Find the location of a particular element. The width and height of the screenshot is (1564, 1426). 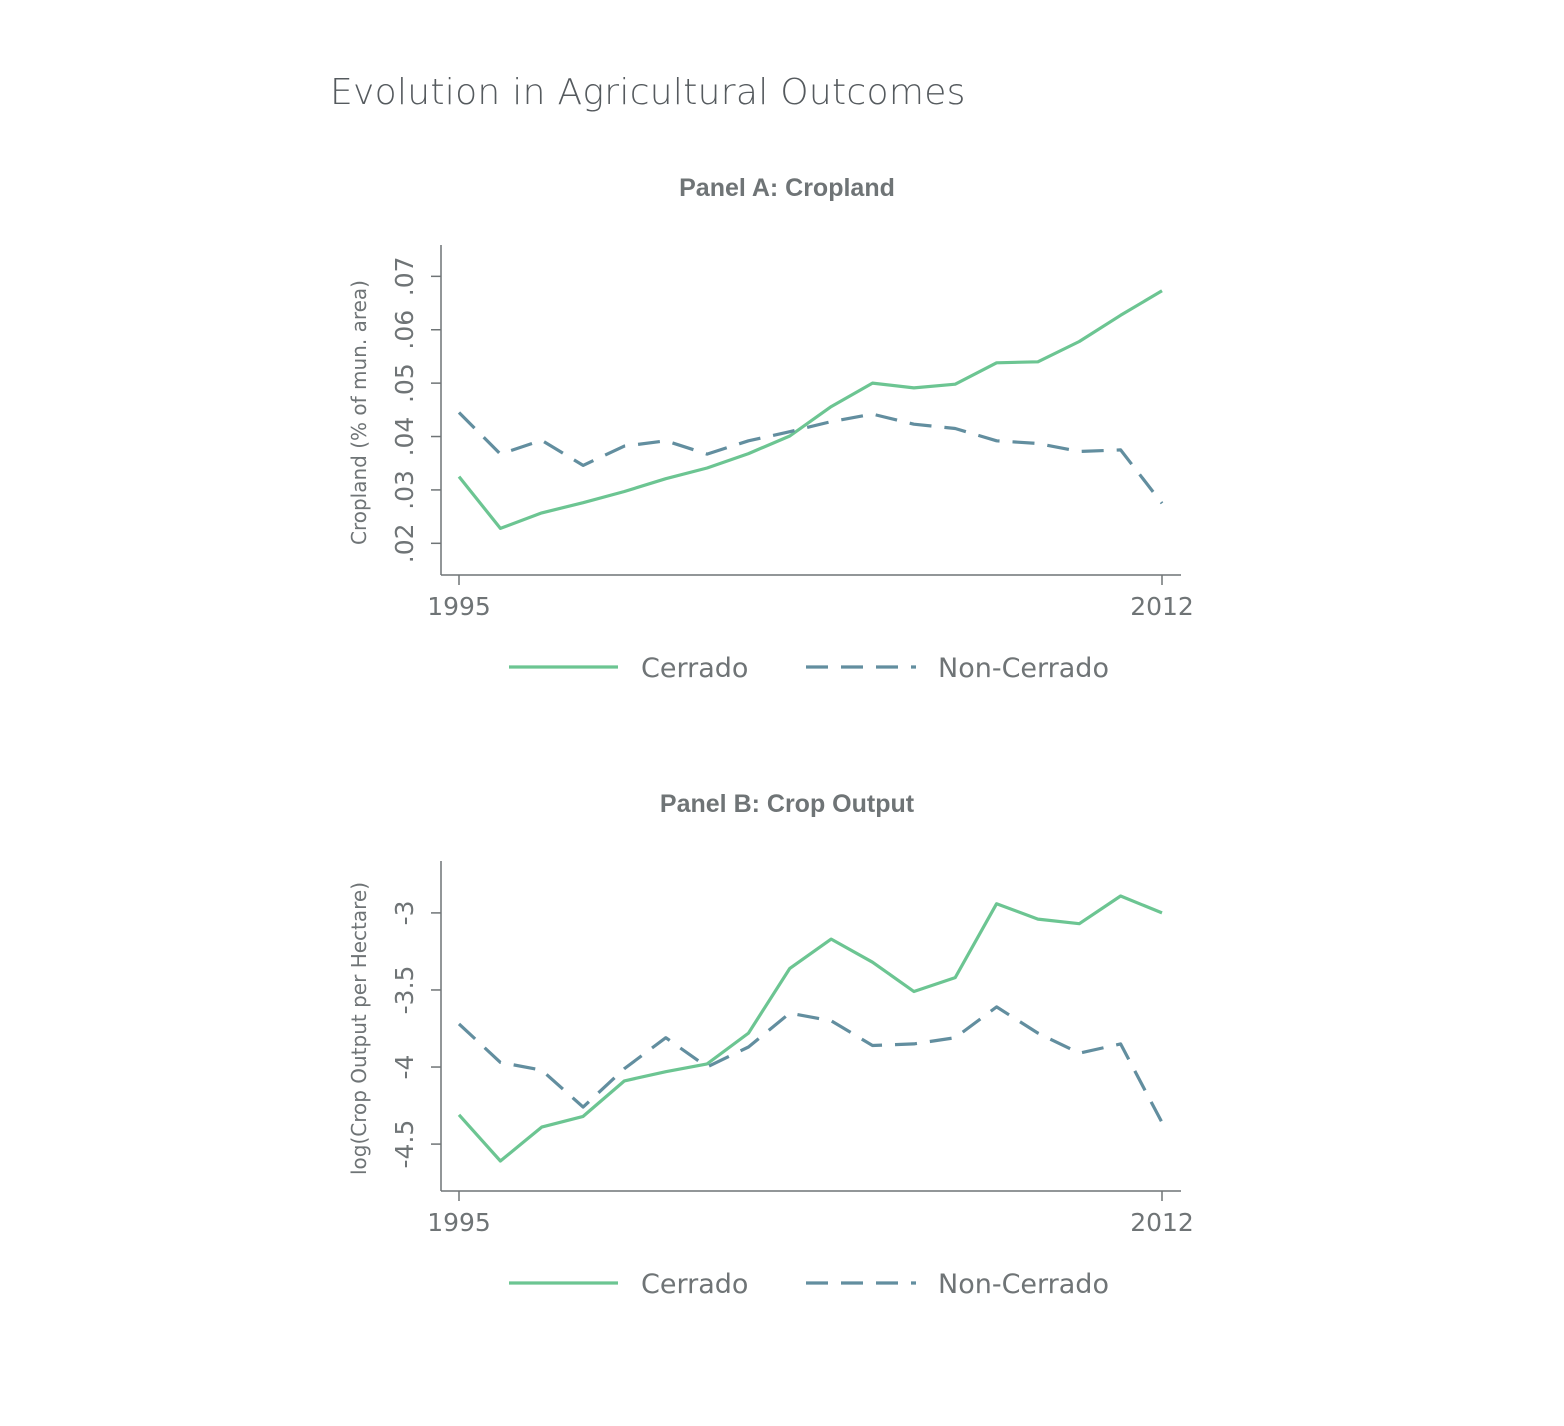

panel-b-legend-label-non-cerrado: Non-Cerrado is located at coordinates (1023, 1284).